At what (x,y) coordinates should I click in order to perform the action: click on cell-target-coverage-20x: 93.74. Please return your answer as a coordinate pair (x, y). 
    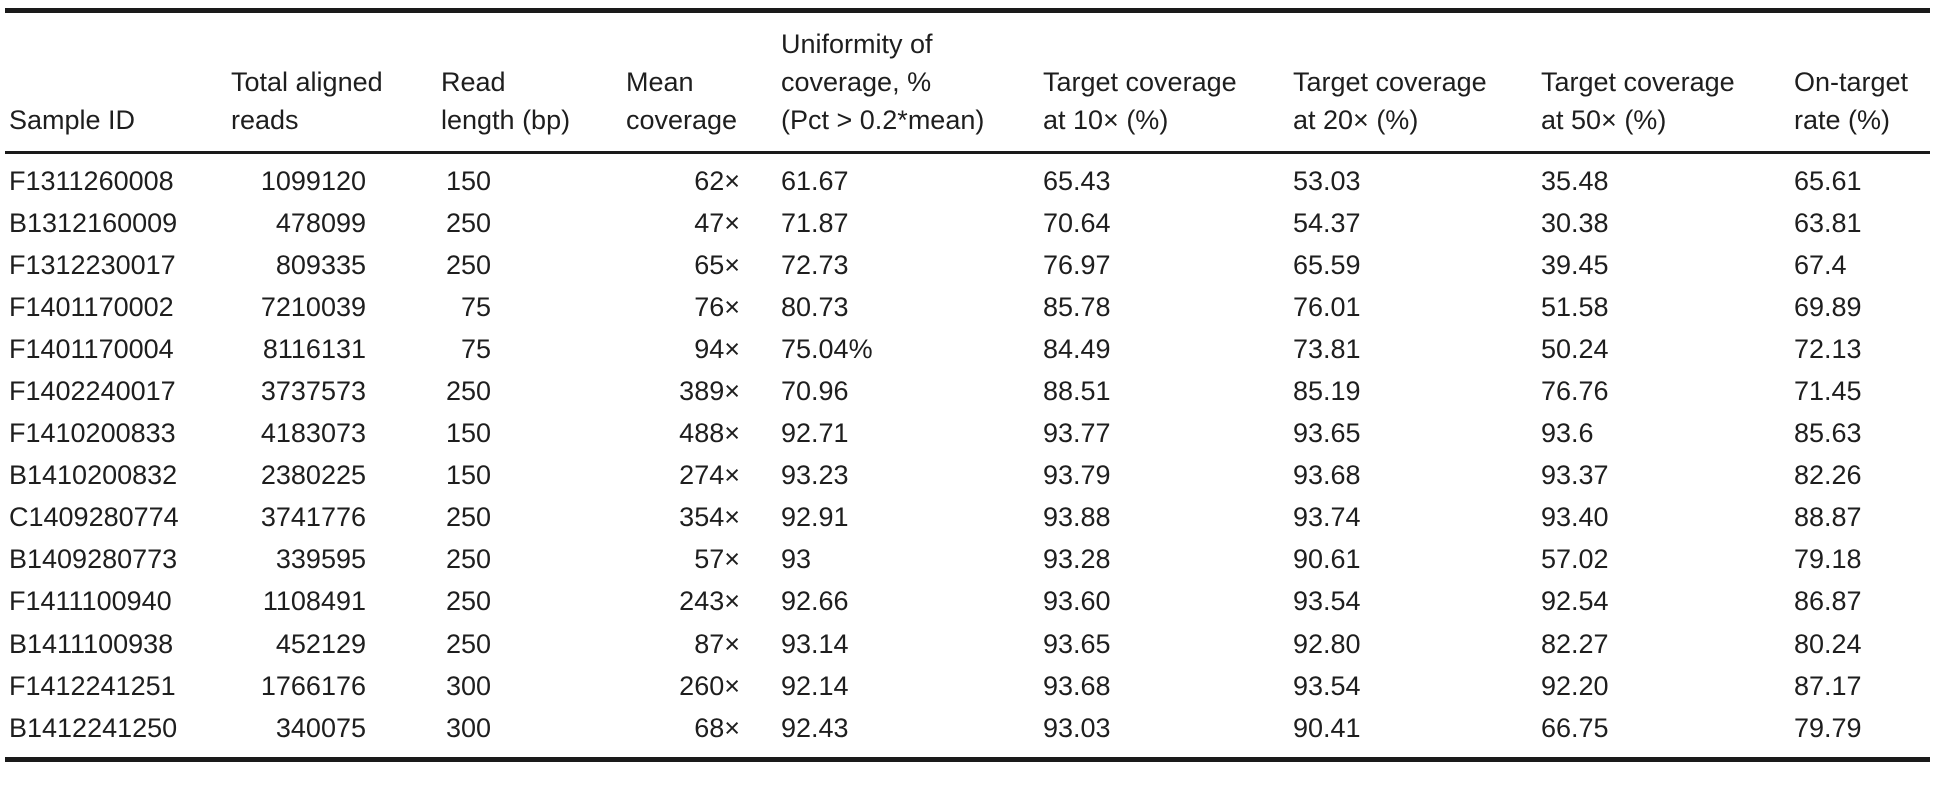
    Looking at the image, I should click on (1327, 517).